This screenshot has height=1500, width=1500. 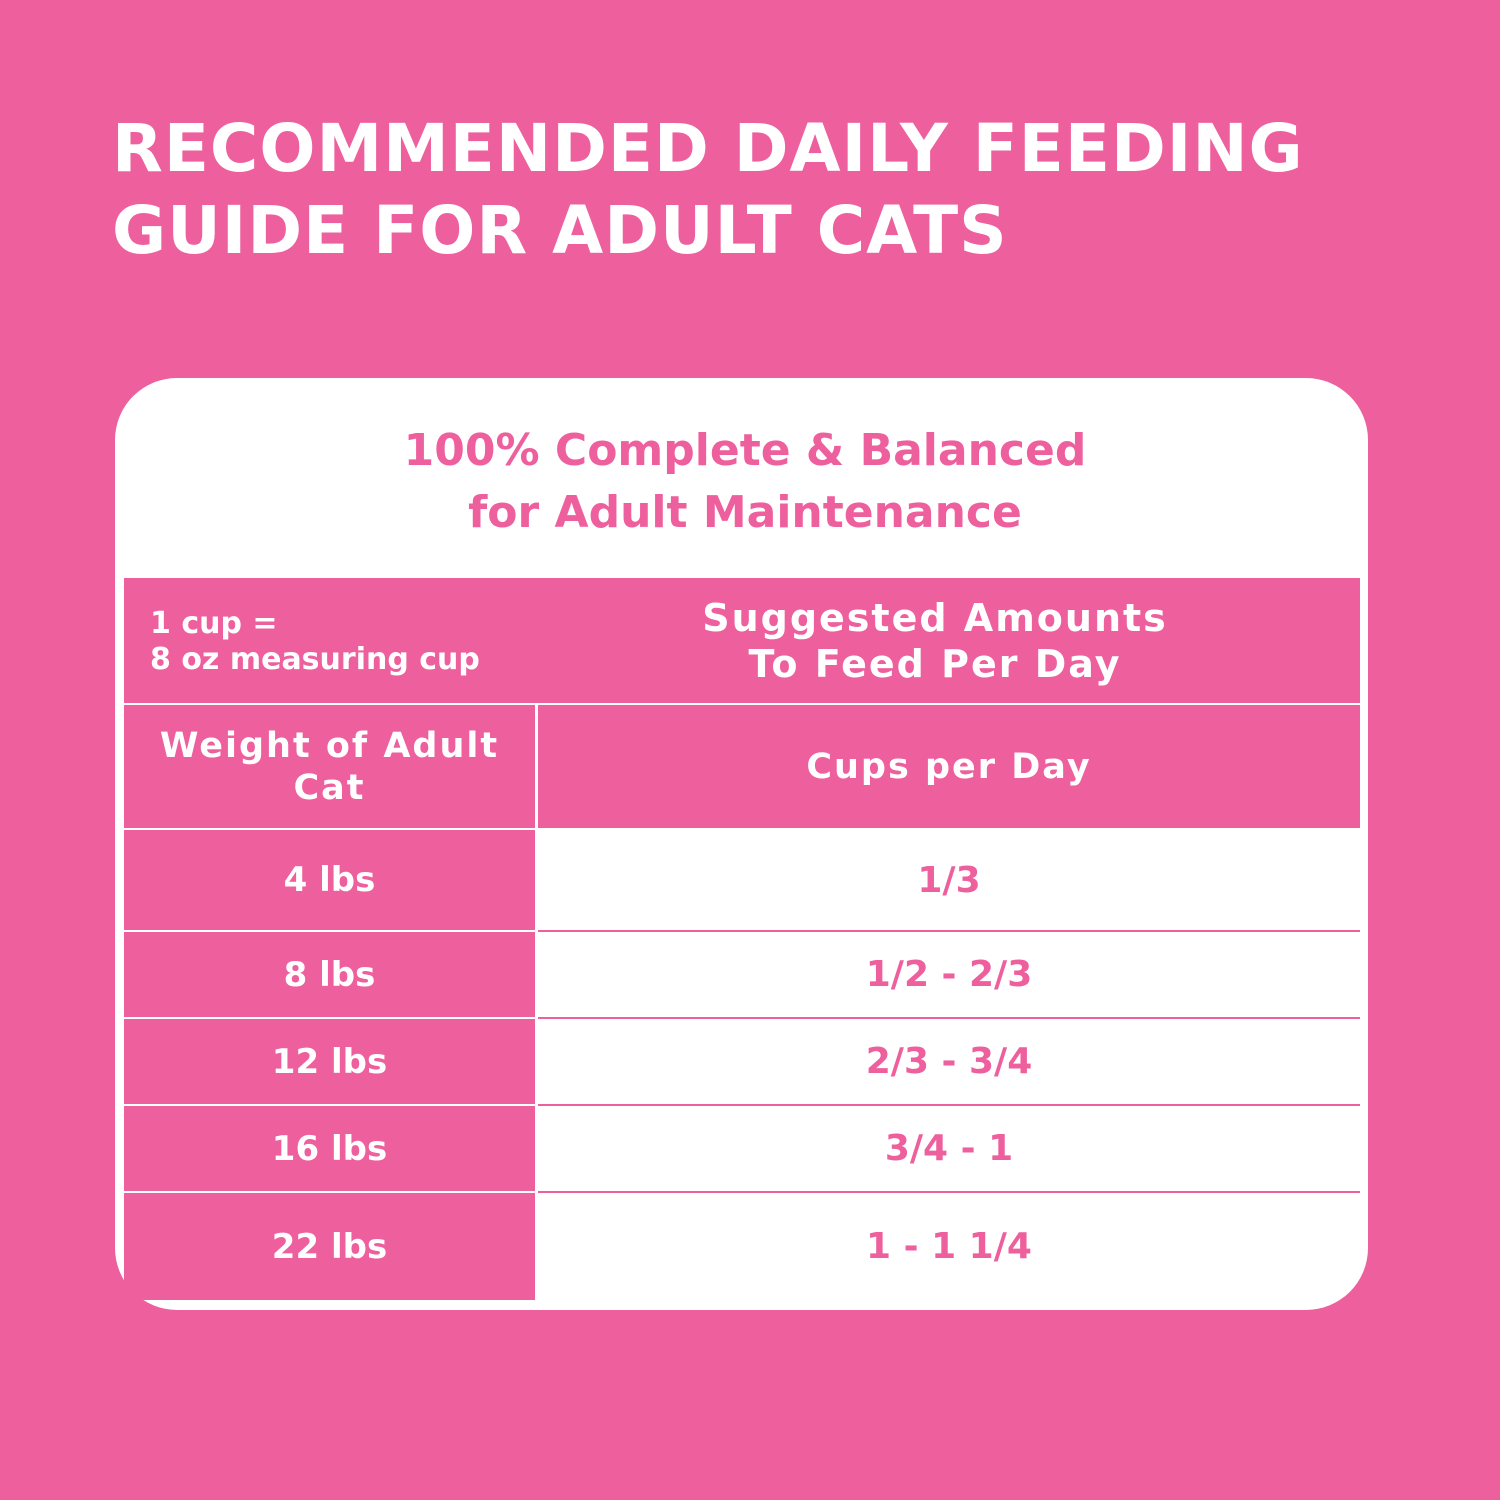 I want to click on weight-cell: 12 lbs, so click(x=329, y=1061).